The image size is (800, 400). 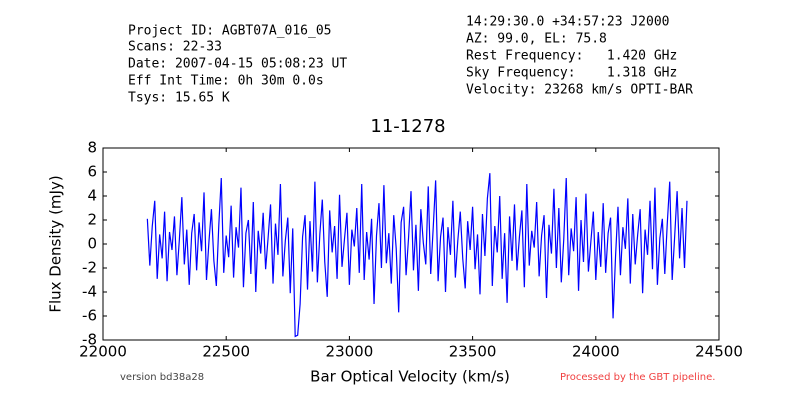 What do you see at coordinates (89, 316) in the screenshot?
I see `y-tick-label: -6` at bounding box center [89, 316].